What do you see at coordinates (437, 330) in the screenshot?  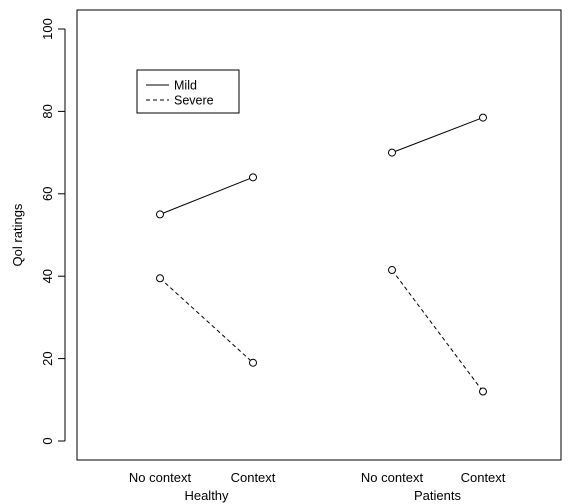 I see `series-line-severe-patients` at bounding box center [437, 330].